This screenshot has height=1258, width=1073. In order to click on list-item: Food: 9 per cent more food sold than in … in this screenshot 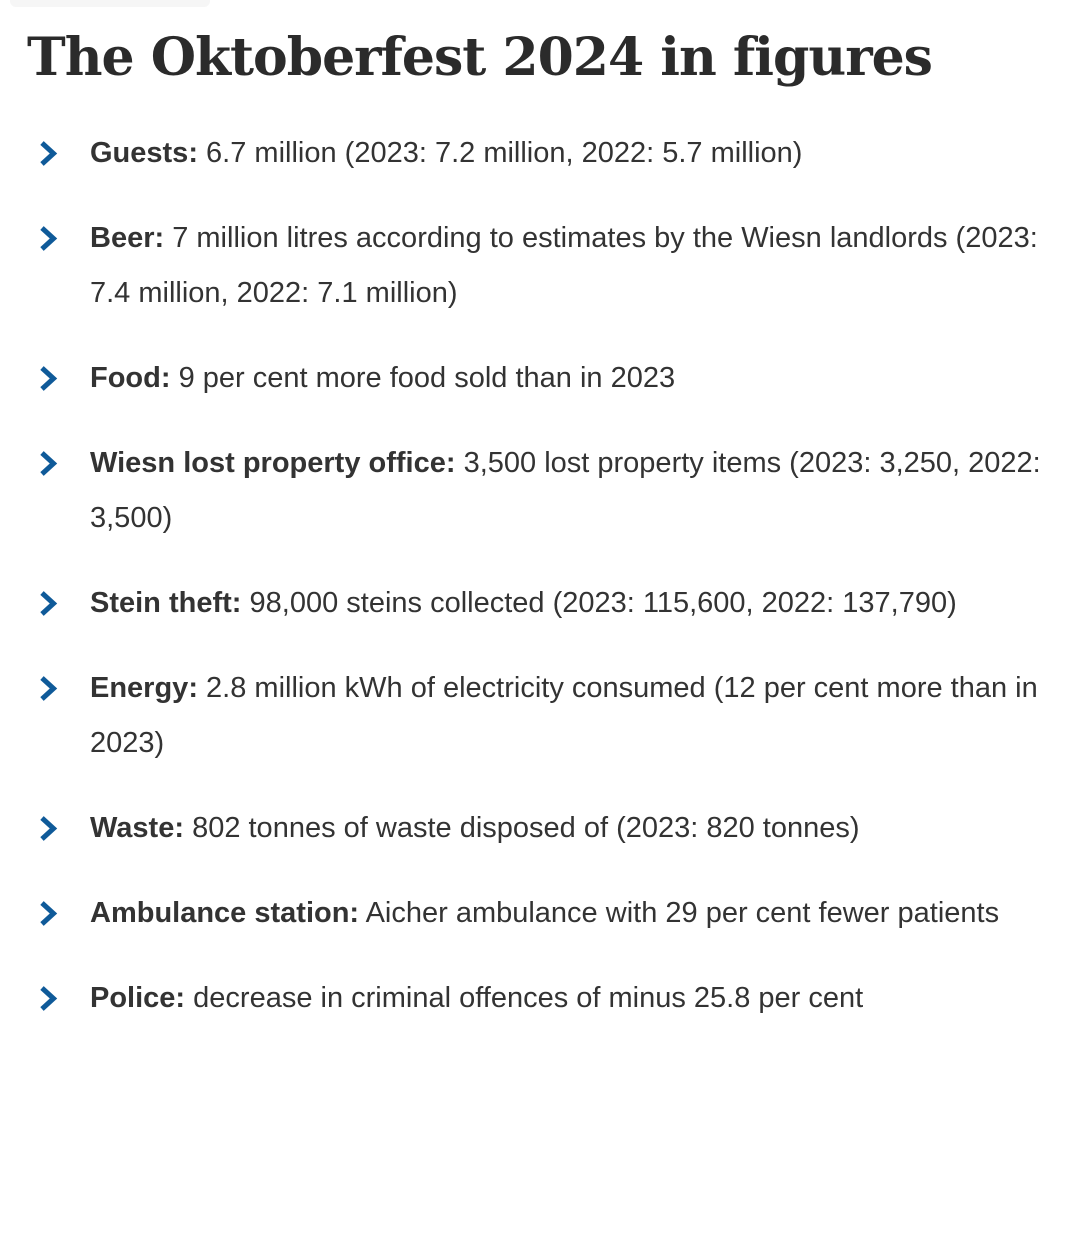, I will do `click(541, 378)`.